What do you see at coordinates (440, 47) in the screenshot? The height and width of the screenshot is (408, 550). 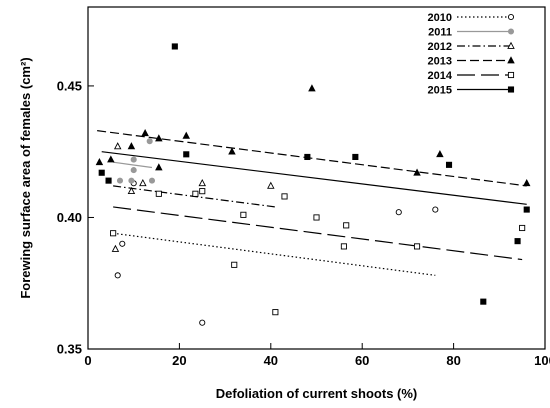 I see `legend-label-2012: 2012` at bounding box center [440, 47].